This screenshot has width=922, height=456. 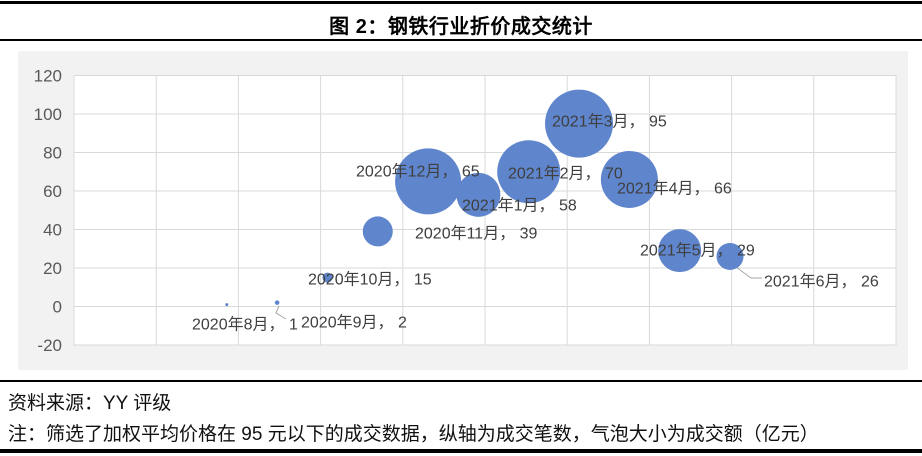 I want to click on bubble-label-8: 2021年4月， 66, so click(x=674, y=189).